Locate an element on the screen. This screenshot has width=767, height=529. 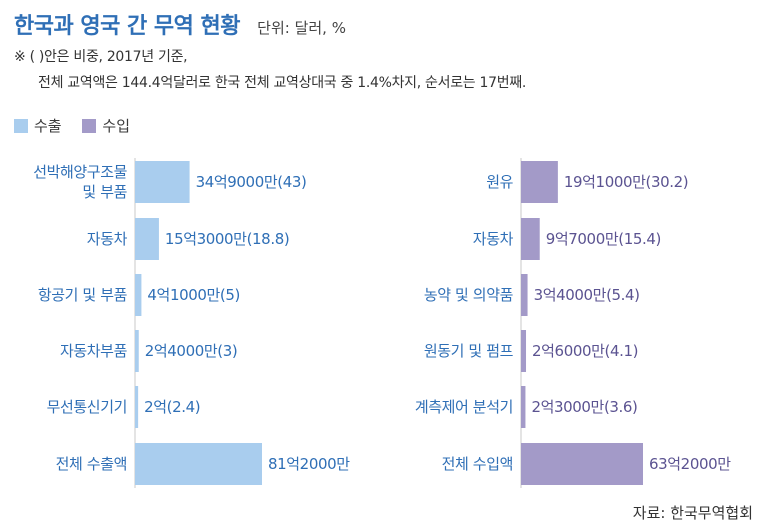
export-value-label-5: 81억2000만 is located at coordinates (309, 464).